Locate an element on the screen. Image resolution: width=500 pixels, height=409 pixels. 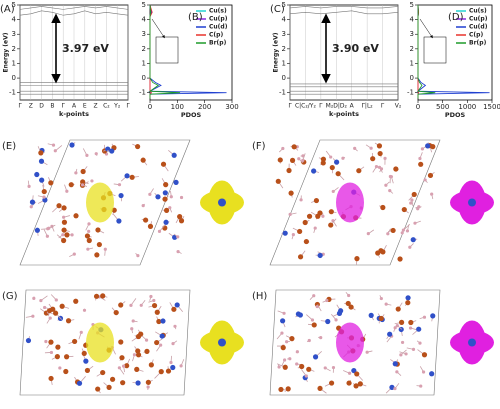
legend-label: Br(p) is located at coordinates (478, 43).